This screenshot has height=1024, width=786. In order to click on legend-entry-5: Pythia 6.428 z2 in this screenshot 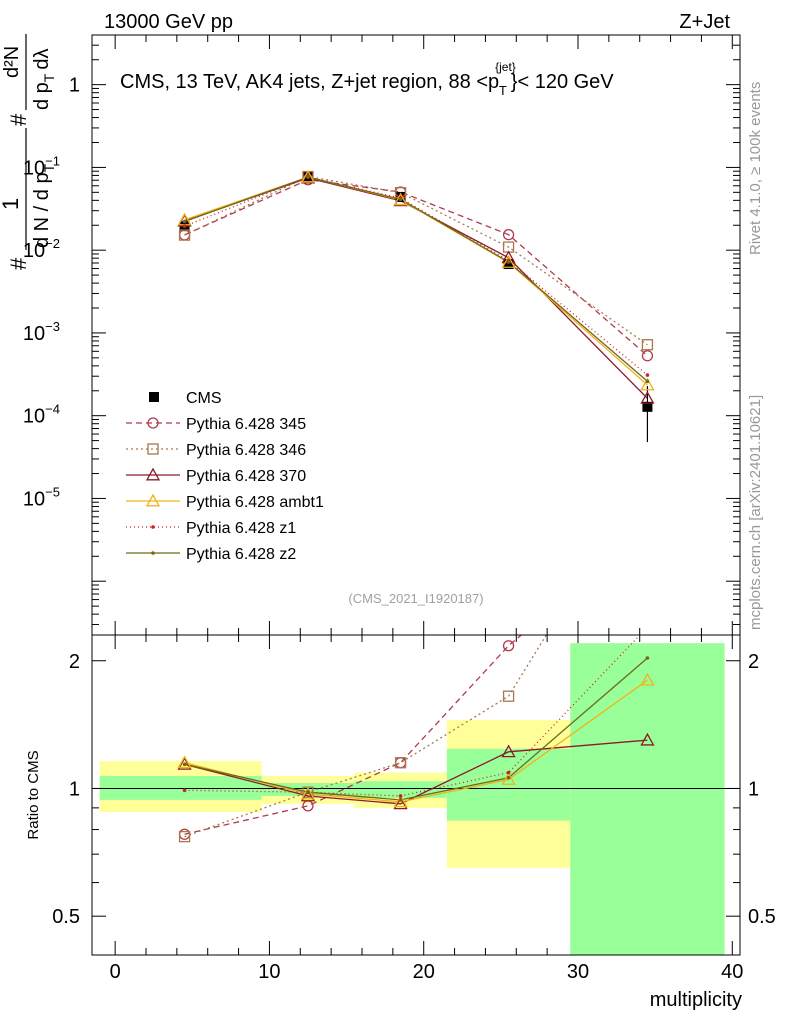, I will do `click(211, 554)`.